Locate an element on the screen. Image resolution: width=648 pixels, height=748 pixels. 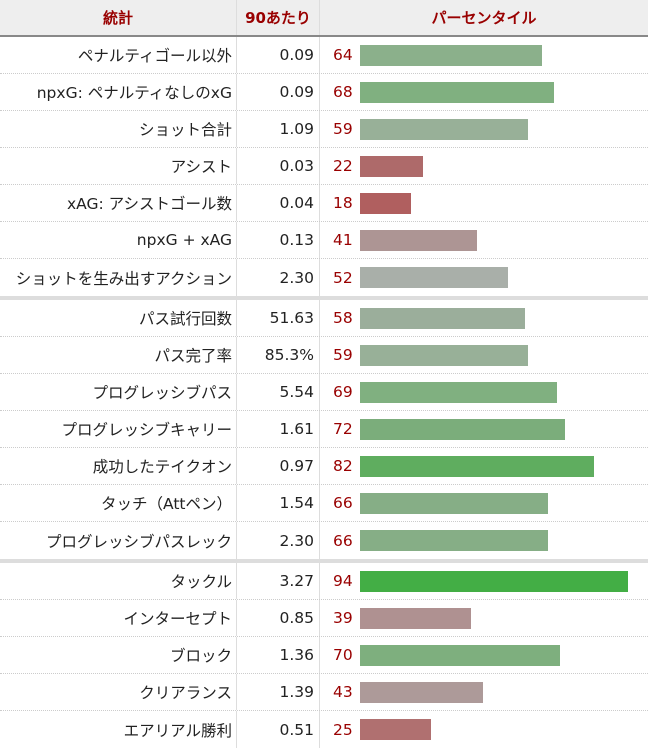
header-per90: 90あたり is located at coordinates (278, 17).